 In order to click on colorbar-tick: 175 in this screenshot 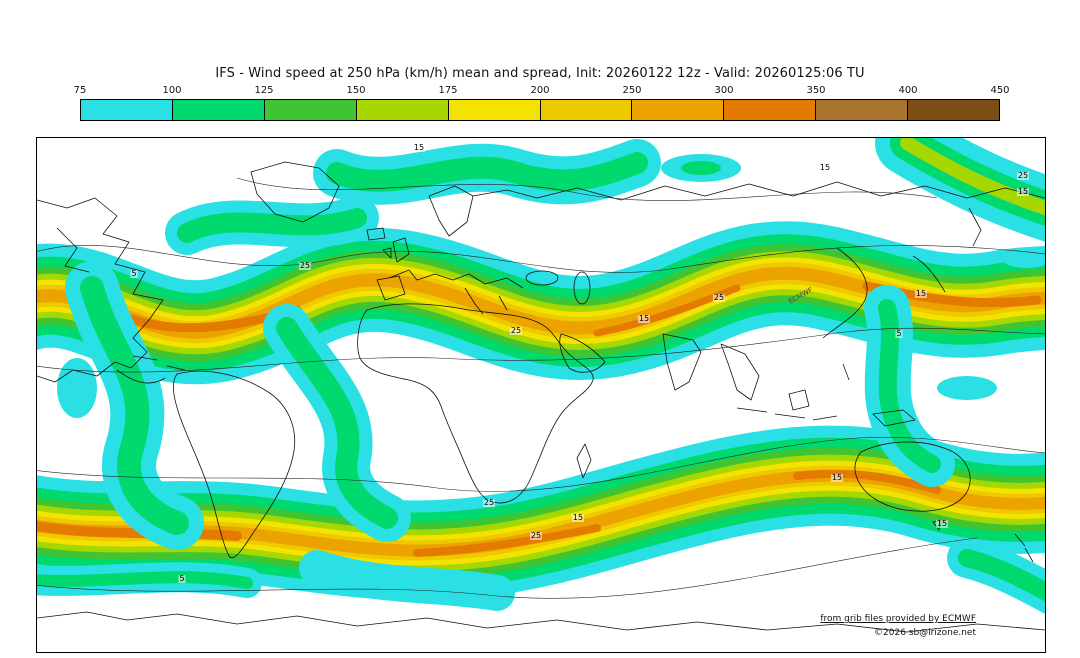, I will do `click(448, 90)`.